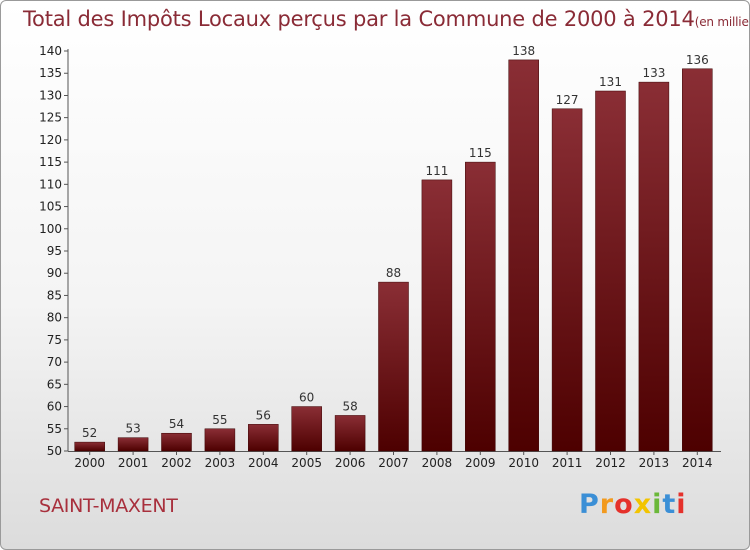  What do you see at coordinates (654, 463) in the screenshot?
I see `x-tick-label-2013: 2013` at bounding box center [654, 463].